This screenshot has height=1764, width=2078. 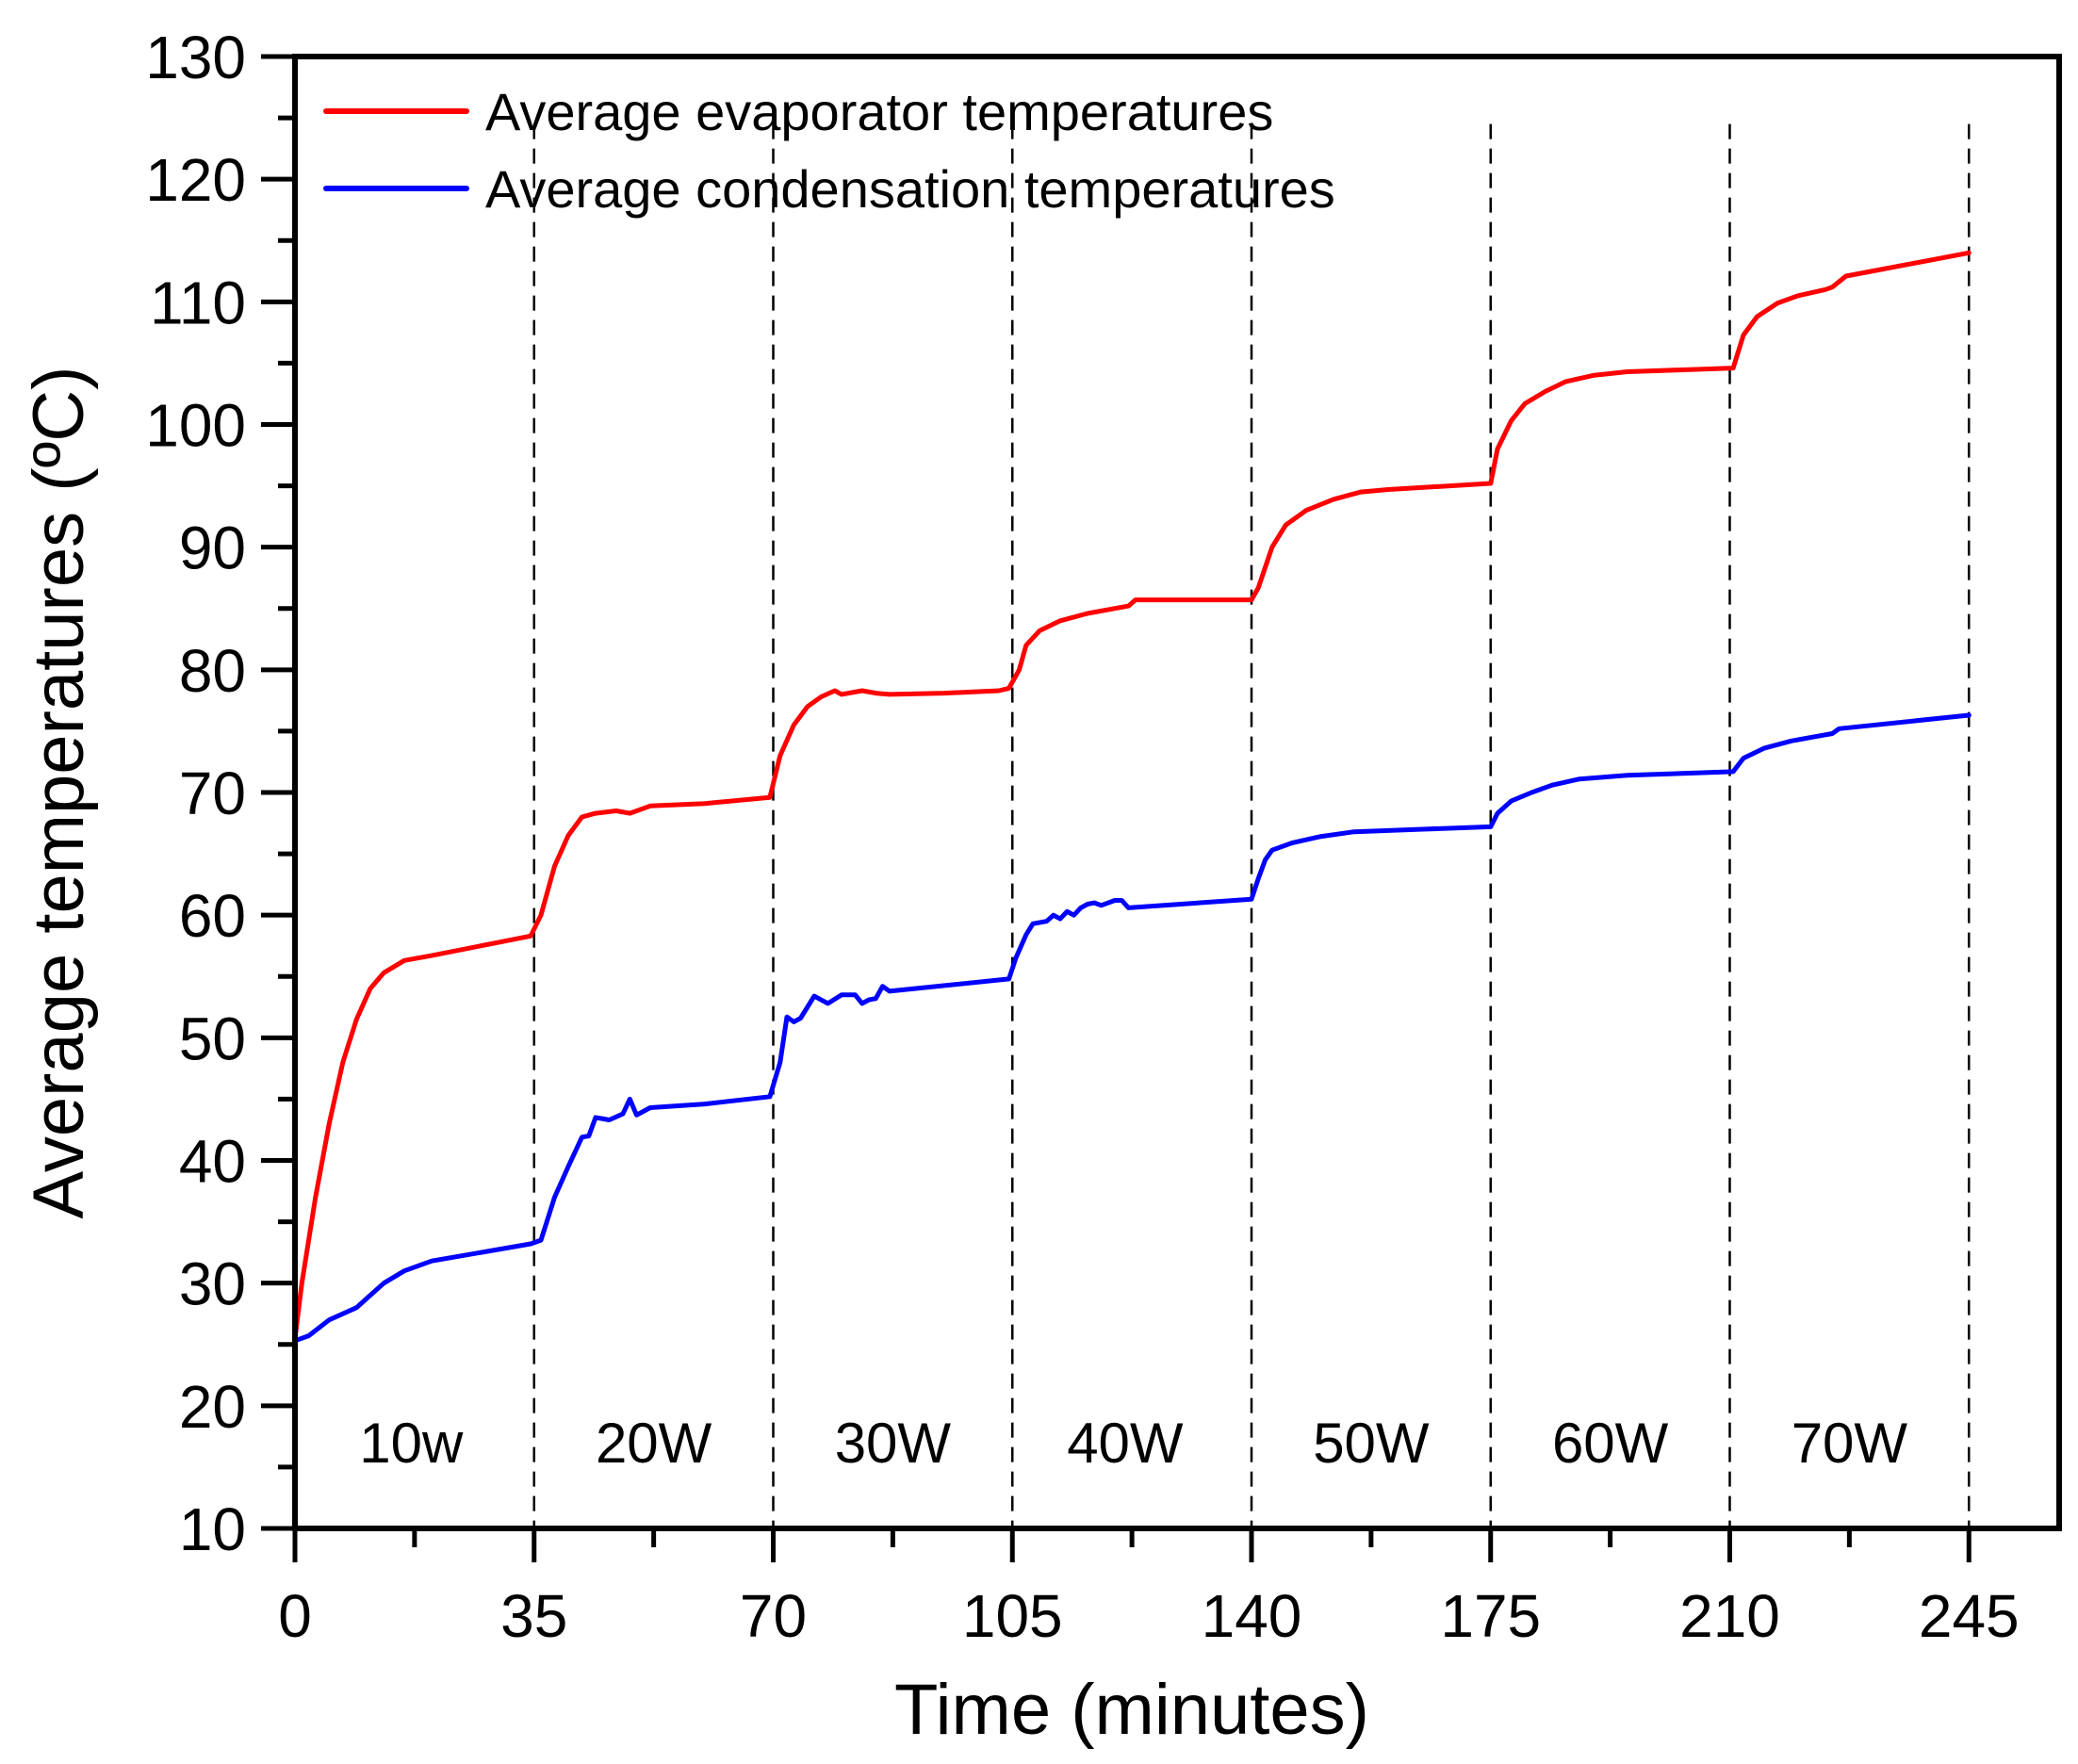 What do you see at coordinates (1149, 1589) in the screenshot?
I see `x-axis-ticks: 0 35 70 105 140 175 210 245` at bounding box center [1149, 1589].